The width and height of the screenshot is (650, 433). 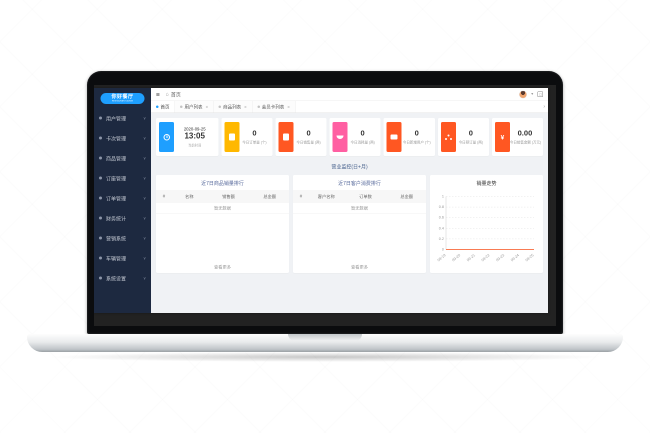 I want to click on hamburger-menu-icon: ≡, so click(x=158, y=94).